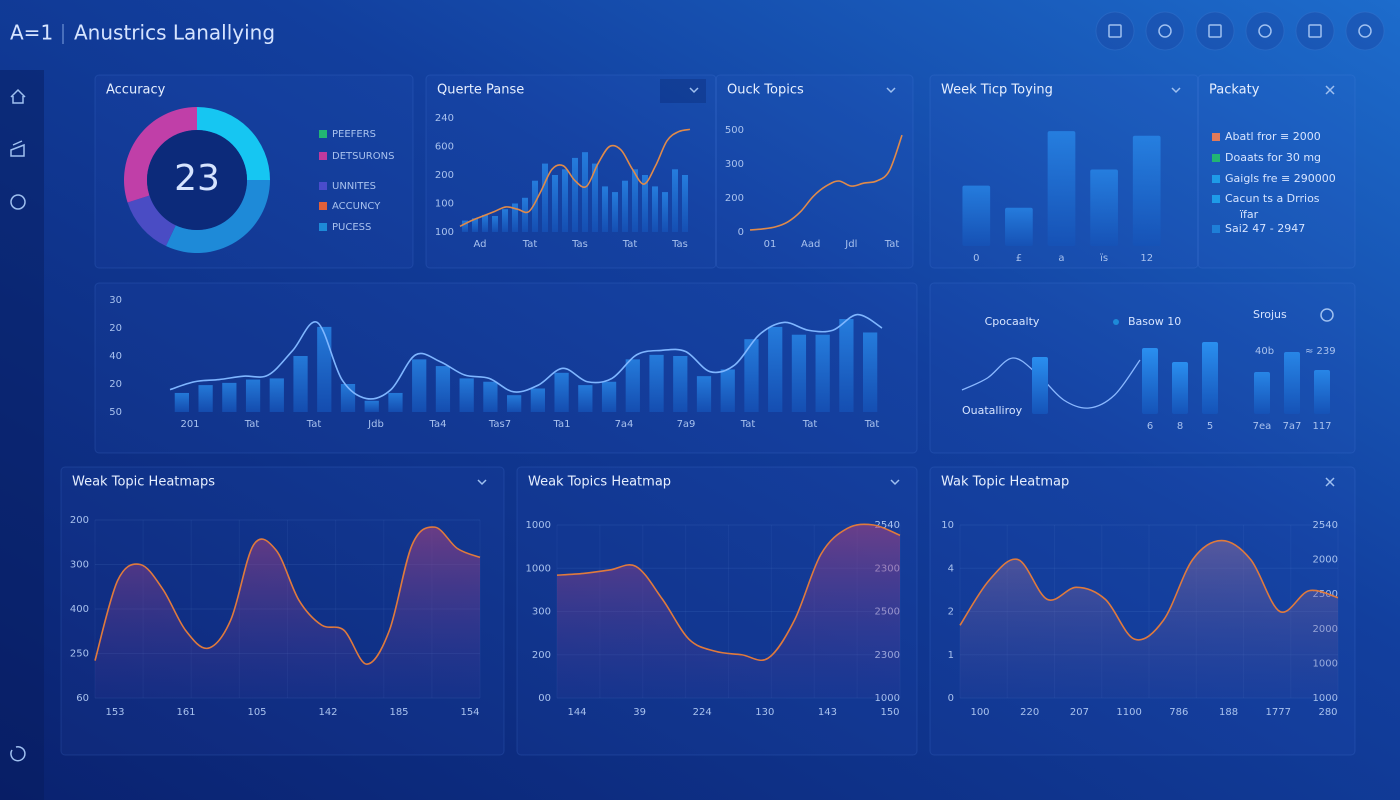 This screenshot has width=1400, height=800. I want to click on x-axis-label: 100, so click(979, 712).